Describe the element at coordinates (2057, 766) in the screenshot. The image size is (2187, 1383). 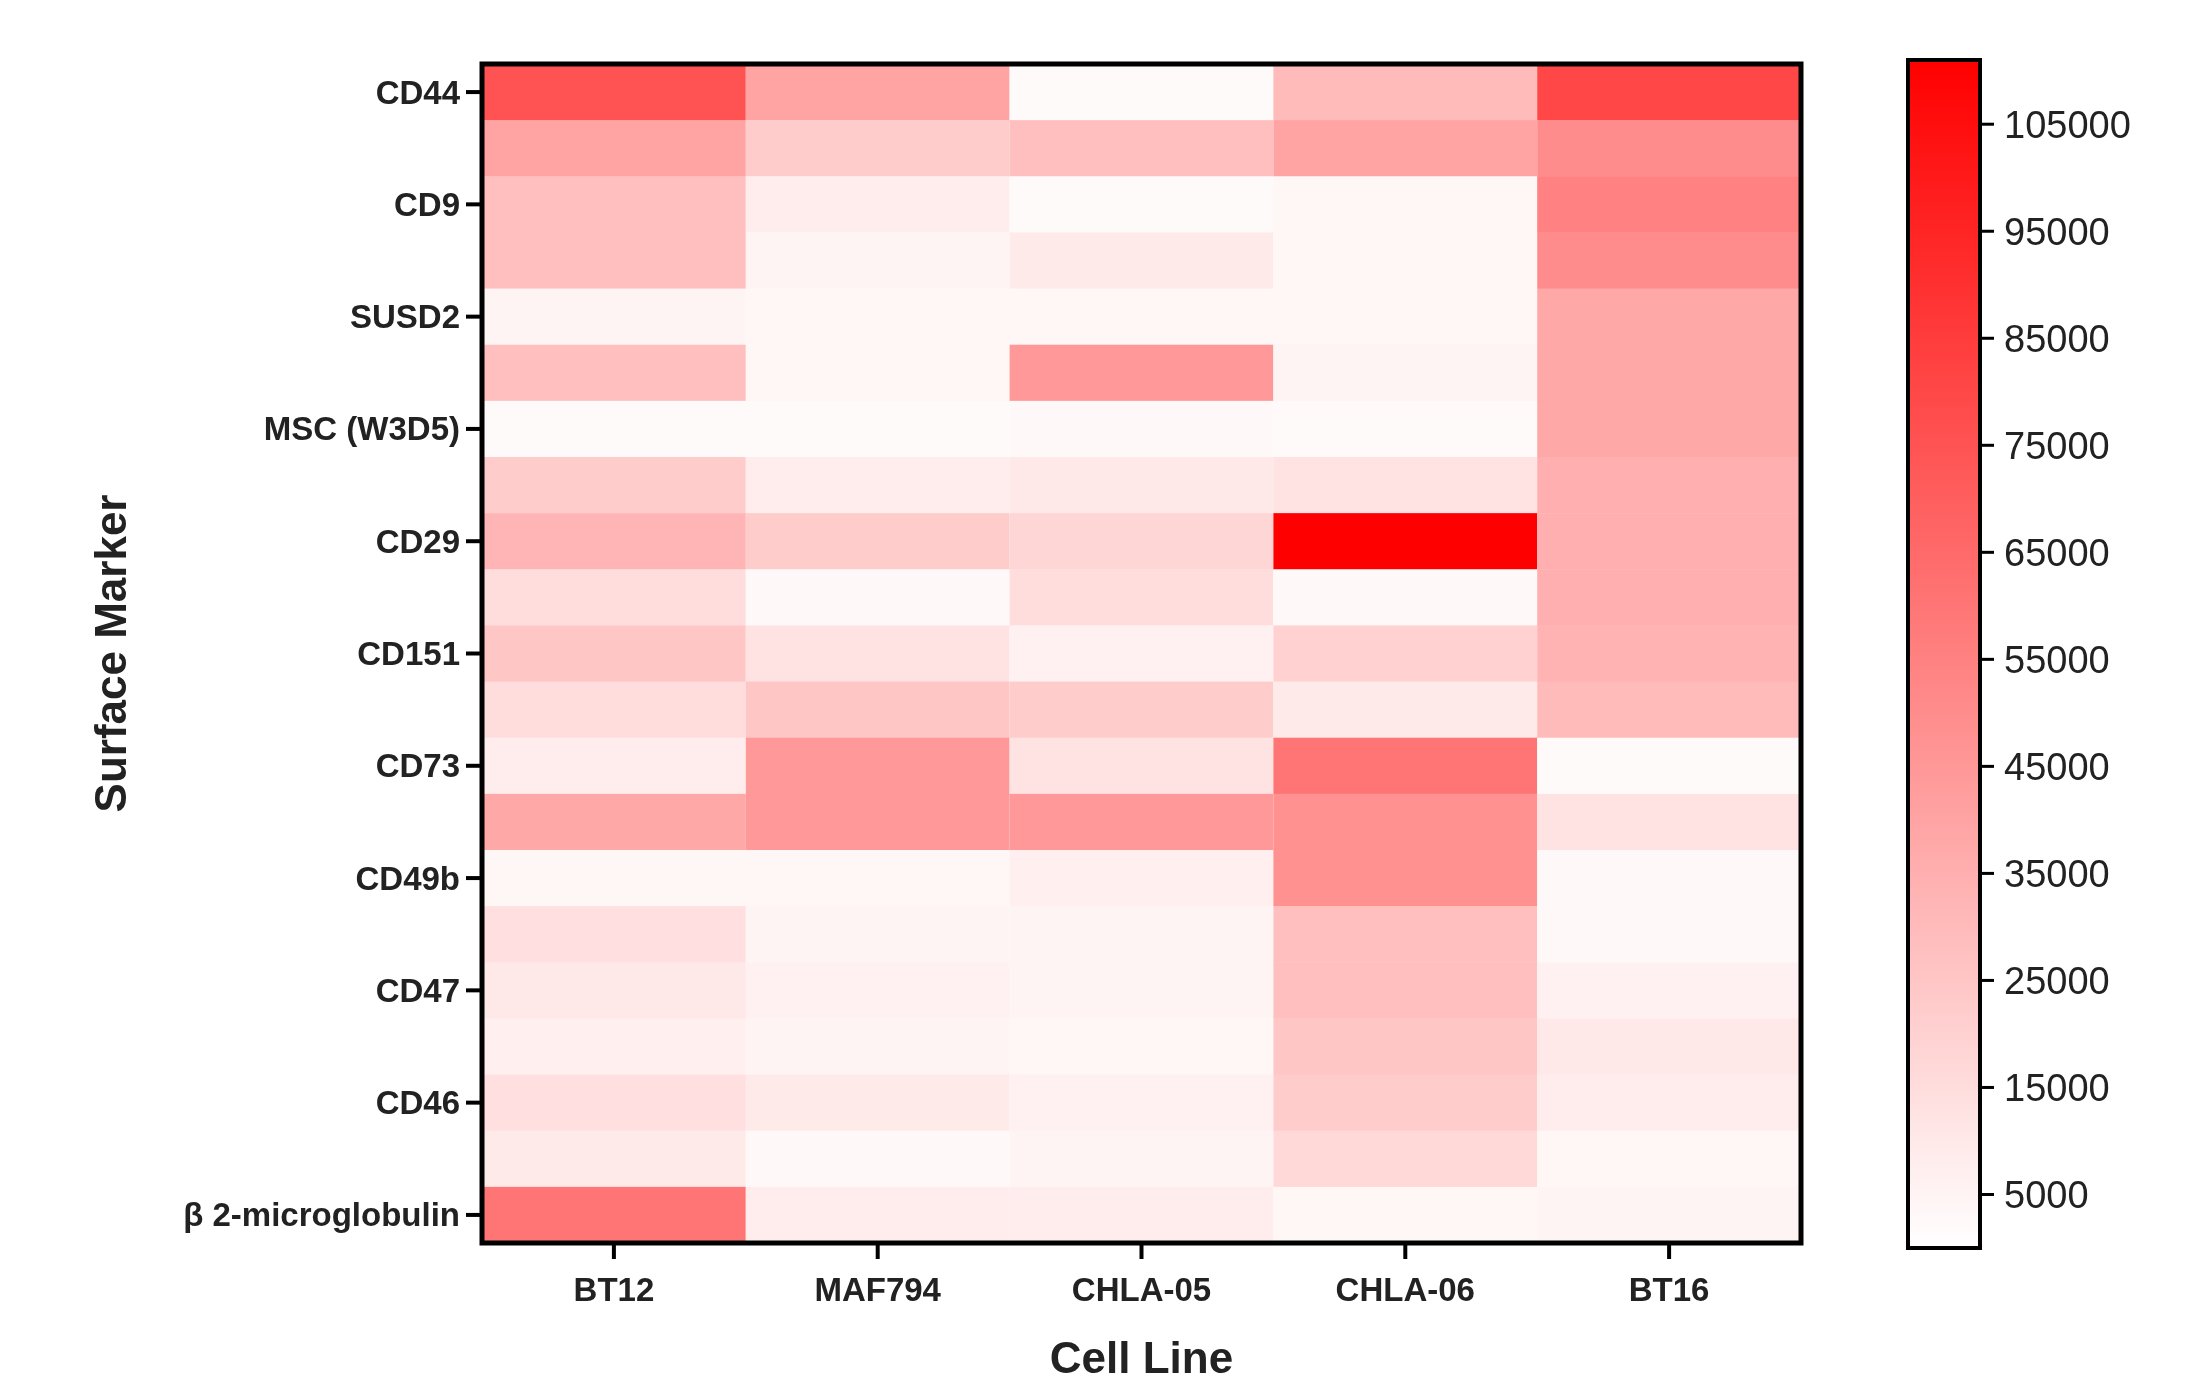
I see `color-bar-label: 45000` at that location.